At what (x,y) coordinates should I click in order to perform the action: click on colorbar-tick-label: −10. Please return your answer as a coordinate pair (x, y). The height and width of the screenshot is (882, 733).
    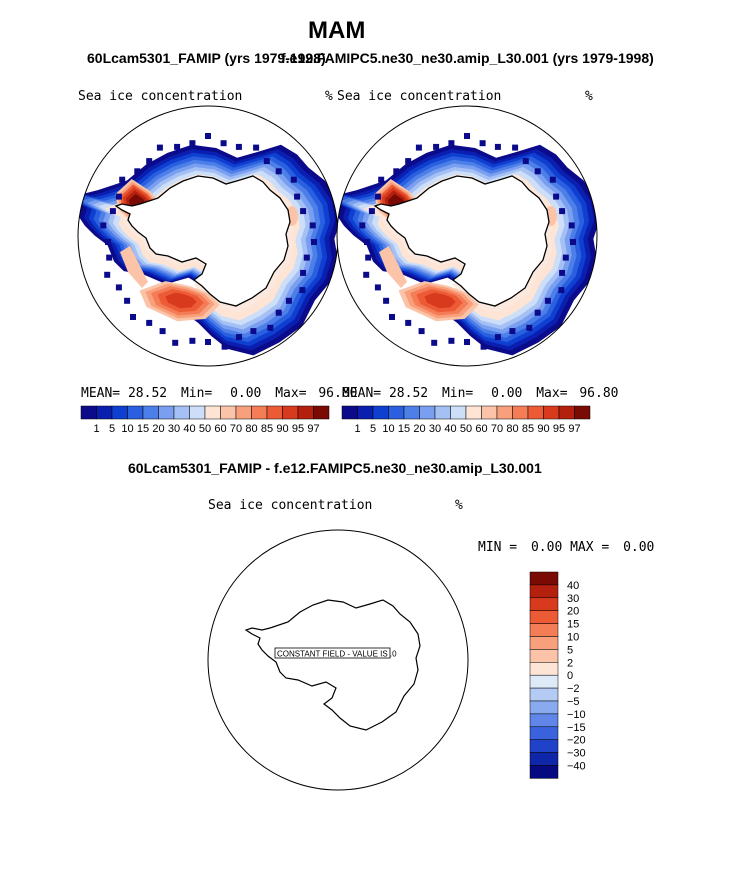
    Looking at the image, I should click on (576, 715).